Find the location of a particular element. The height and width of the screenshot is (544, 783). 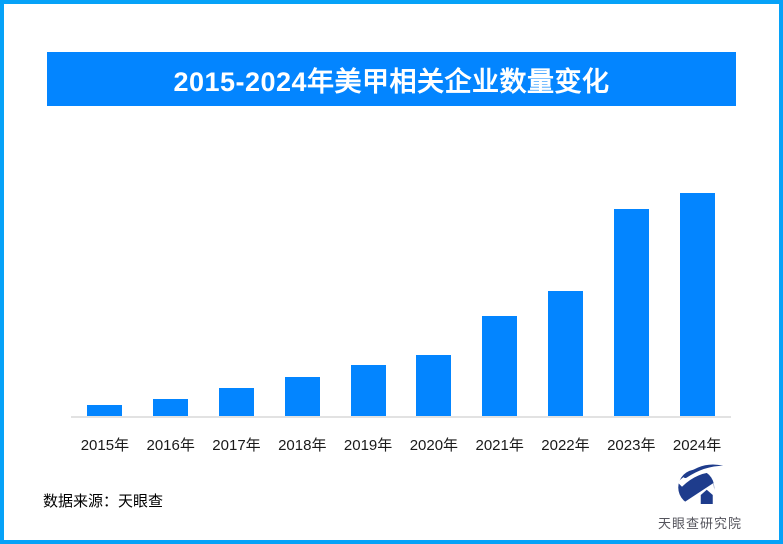

bar-2017年 is located at coordinates (236, 402).